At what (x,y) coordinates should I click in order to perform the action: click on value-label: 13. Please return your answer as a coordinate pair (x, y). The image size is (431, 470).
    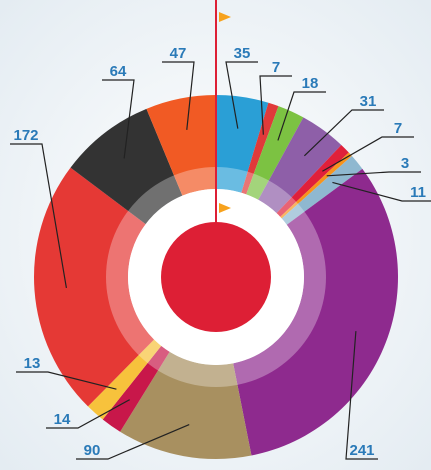
    Looking at the image, I should click on (32, 363).